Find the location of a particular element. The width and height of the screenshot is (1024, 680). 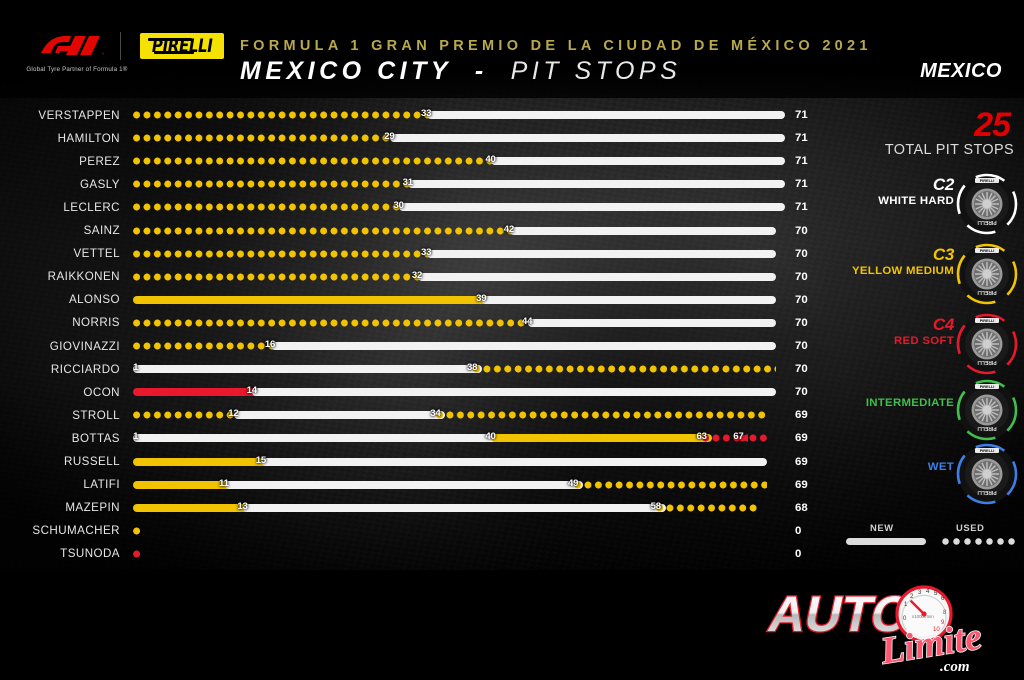

stint-track: 39 is located at coordinates (459, 300).